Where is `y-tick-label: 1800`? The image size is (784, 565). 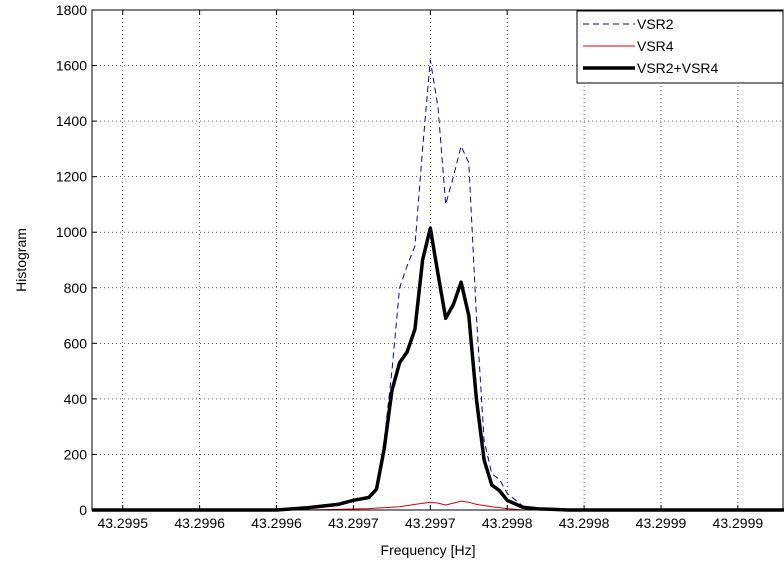
y-tick-label: 1800 is located at coordinates (71, 10).